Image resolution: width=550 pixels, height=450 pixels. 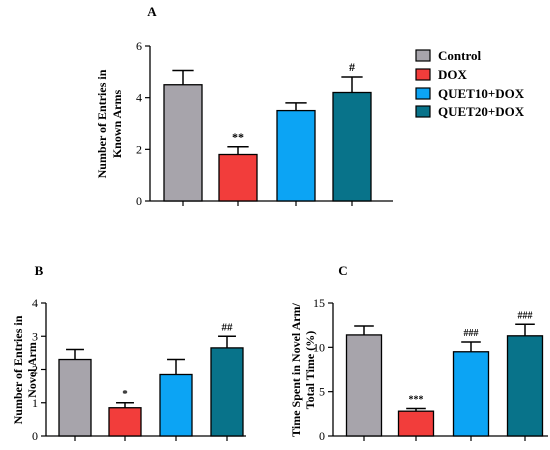 I want to click on legend-entry-control: Control, so click(x=448, y=55).